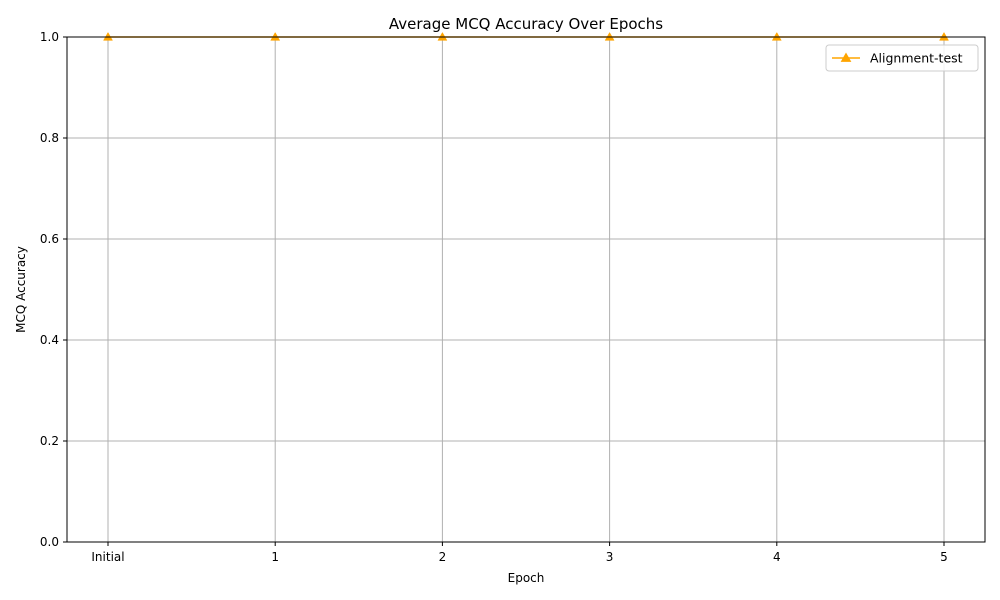 The height and width of the screenshot is (600, 1000). I want to click on x-tick-label: 4, so click(777, 557).